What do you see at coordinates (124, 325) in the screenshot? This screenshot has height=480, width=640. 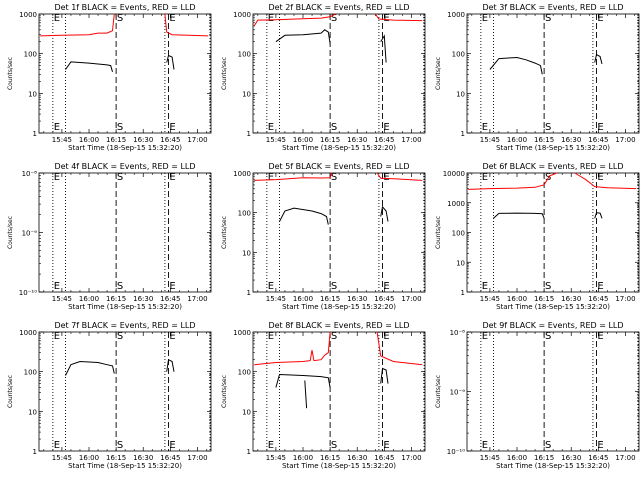 I see `panel-title: Det 7f BLACK = Events, RED = LLD` at bounding box center [124, 325].